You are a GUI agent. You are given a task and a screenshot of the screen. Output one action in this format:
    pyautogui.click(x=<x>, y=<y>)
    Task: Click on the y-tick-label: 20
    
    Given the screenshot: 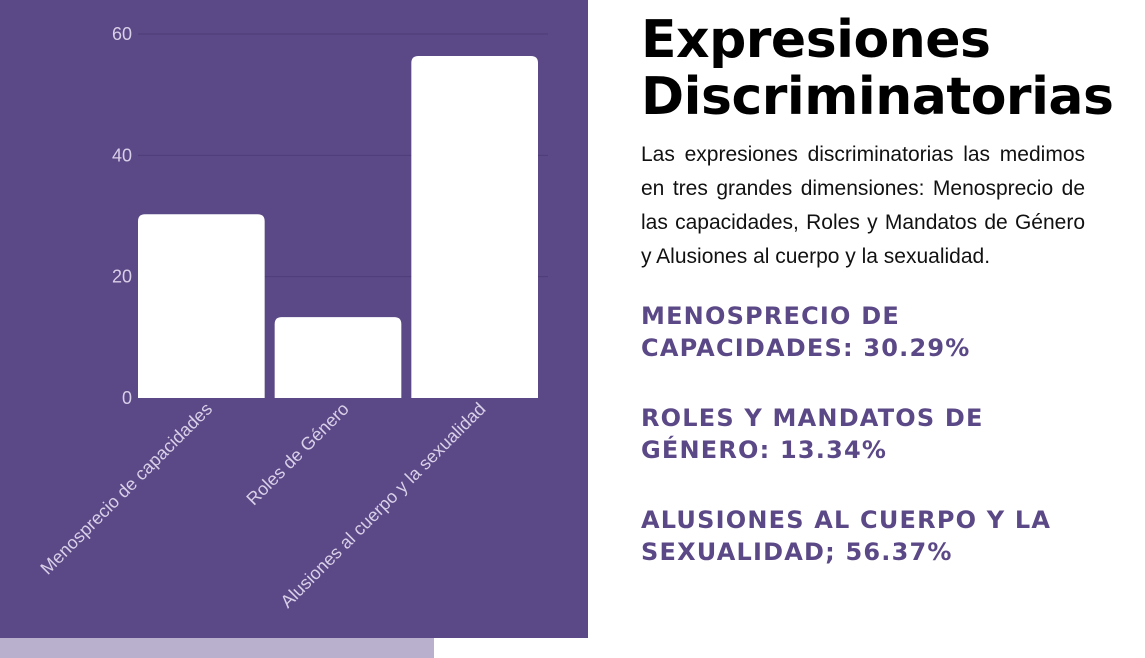 What is the action you would take?
    pyautogui.click(x=122, y=277)
    